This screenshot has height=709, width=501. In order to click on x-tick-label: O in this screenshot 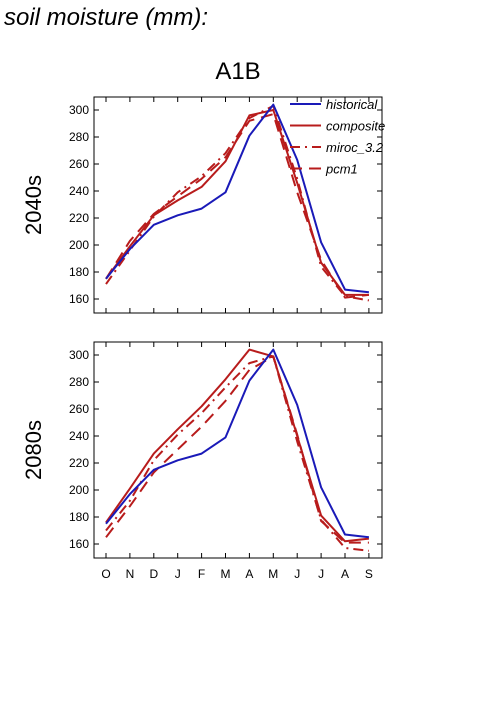, I will do `click(105, 574)`.